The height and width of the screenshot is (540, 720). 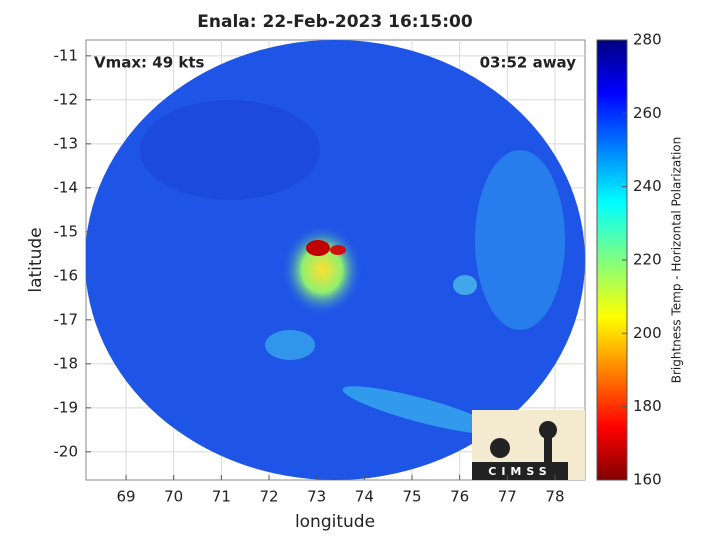 I want to click on y-tick-label: -20, so click(x=66, y=451).